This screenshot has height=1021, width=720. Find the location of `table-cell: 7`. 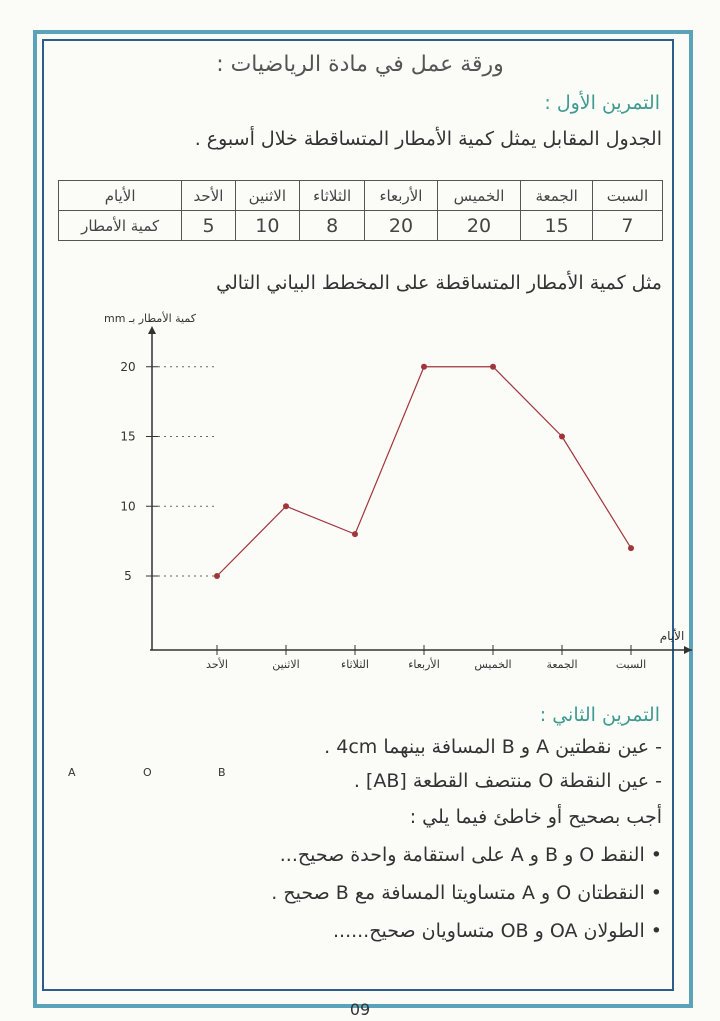

table-cell: 7 is located at coordinates (627, 225).